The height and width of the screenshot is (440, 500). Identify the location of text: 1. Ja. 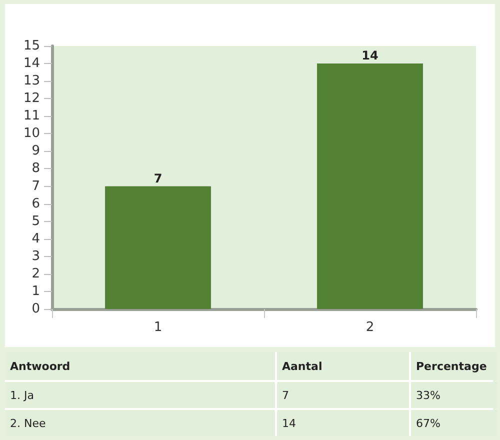
(140, 395).